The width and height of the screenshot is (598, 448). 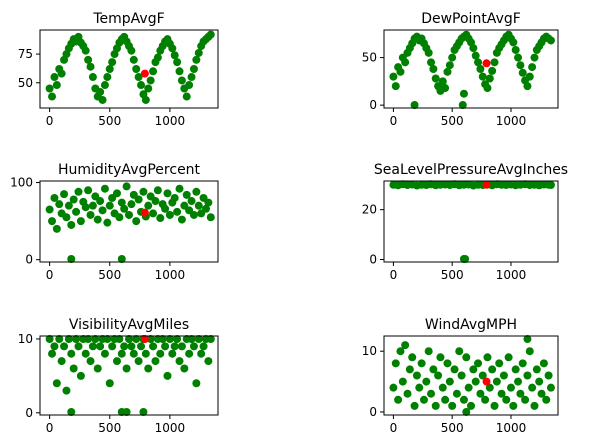 What do you see at coordinates (25, 83) in the screenshot?
I see `y-tick-label: 50` at bounding box center [25, 83].